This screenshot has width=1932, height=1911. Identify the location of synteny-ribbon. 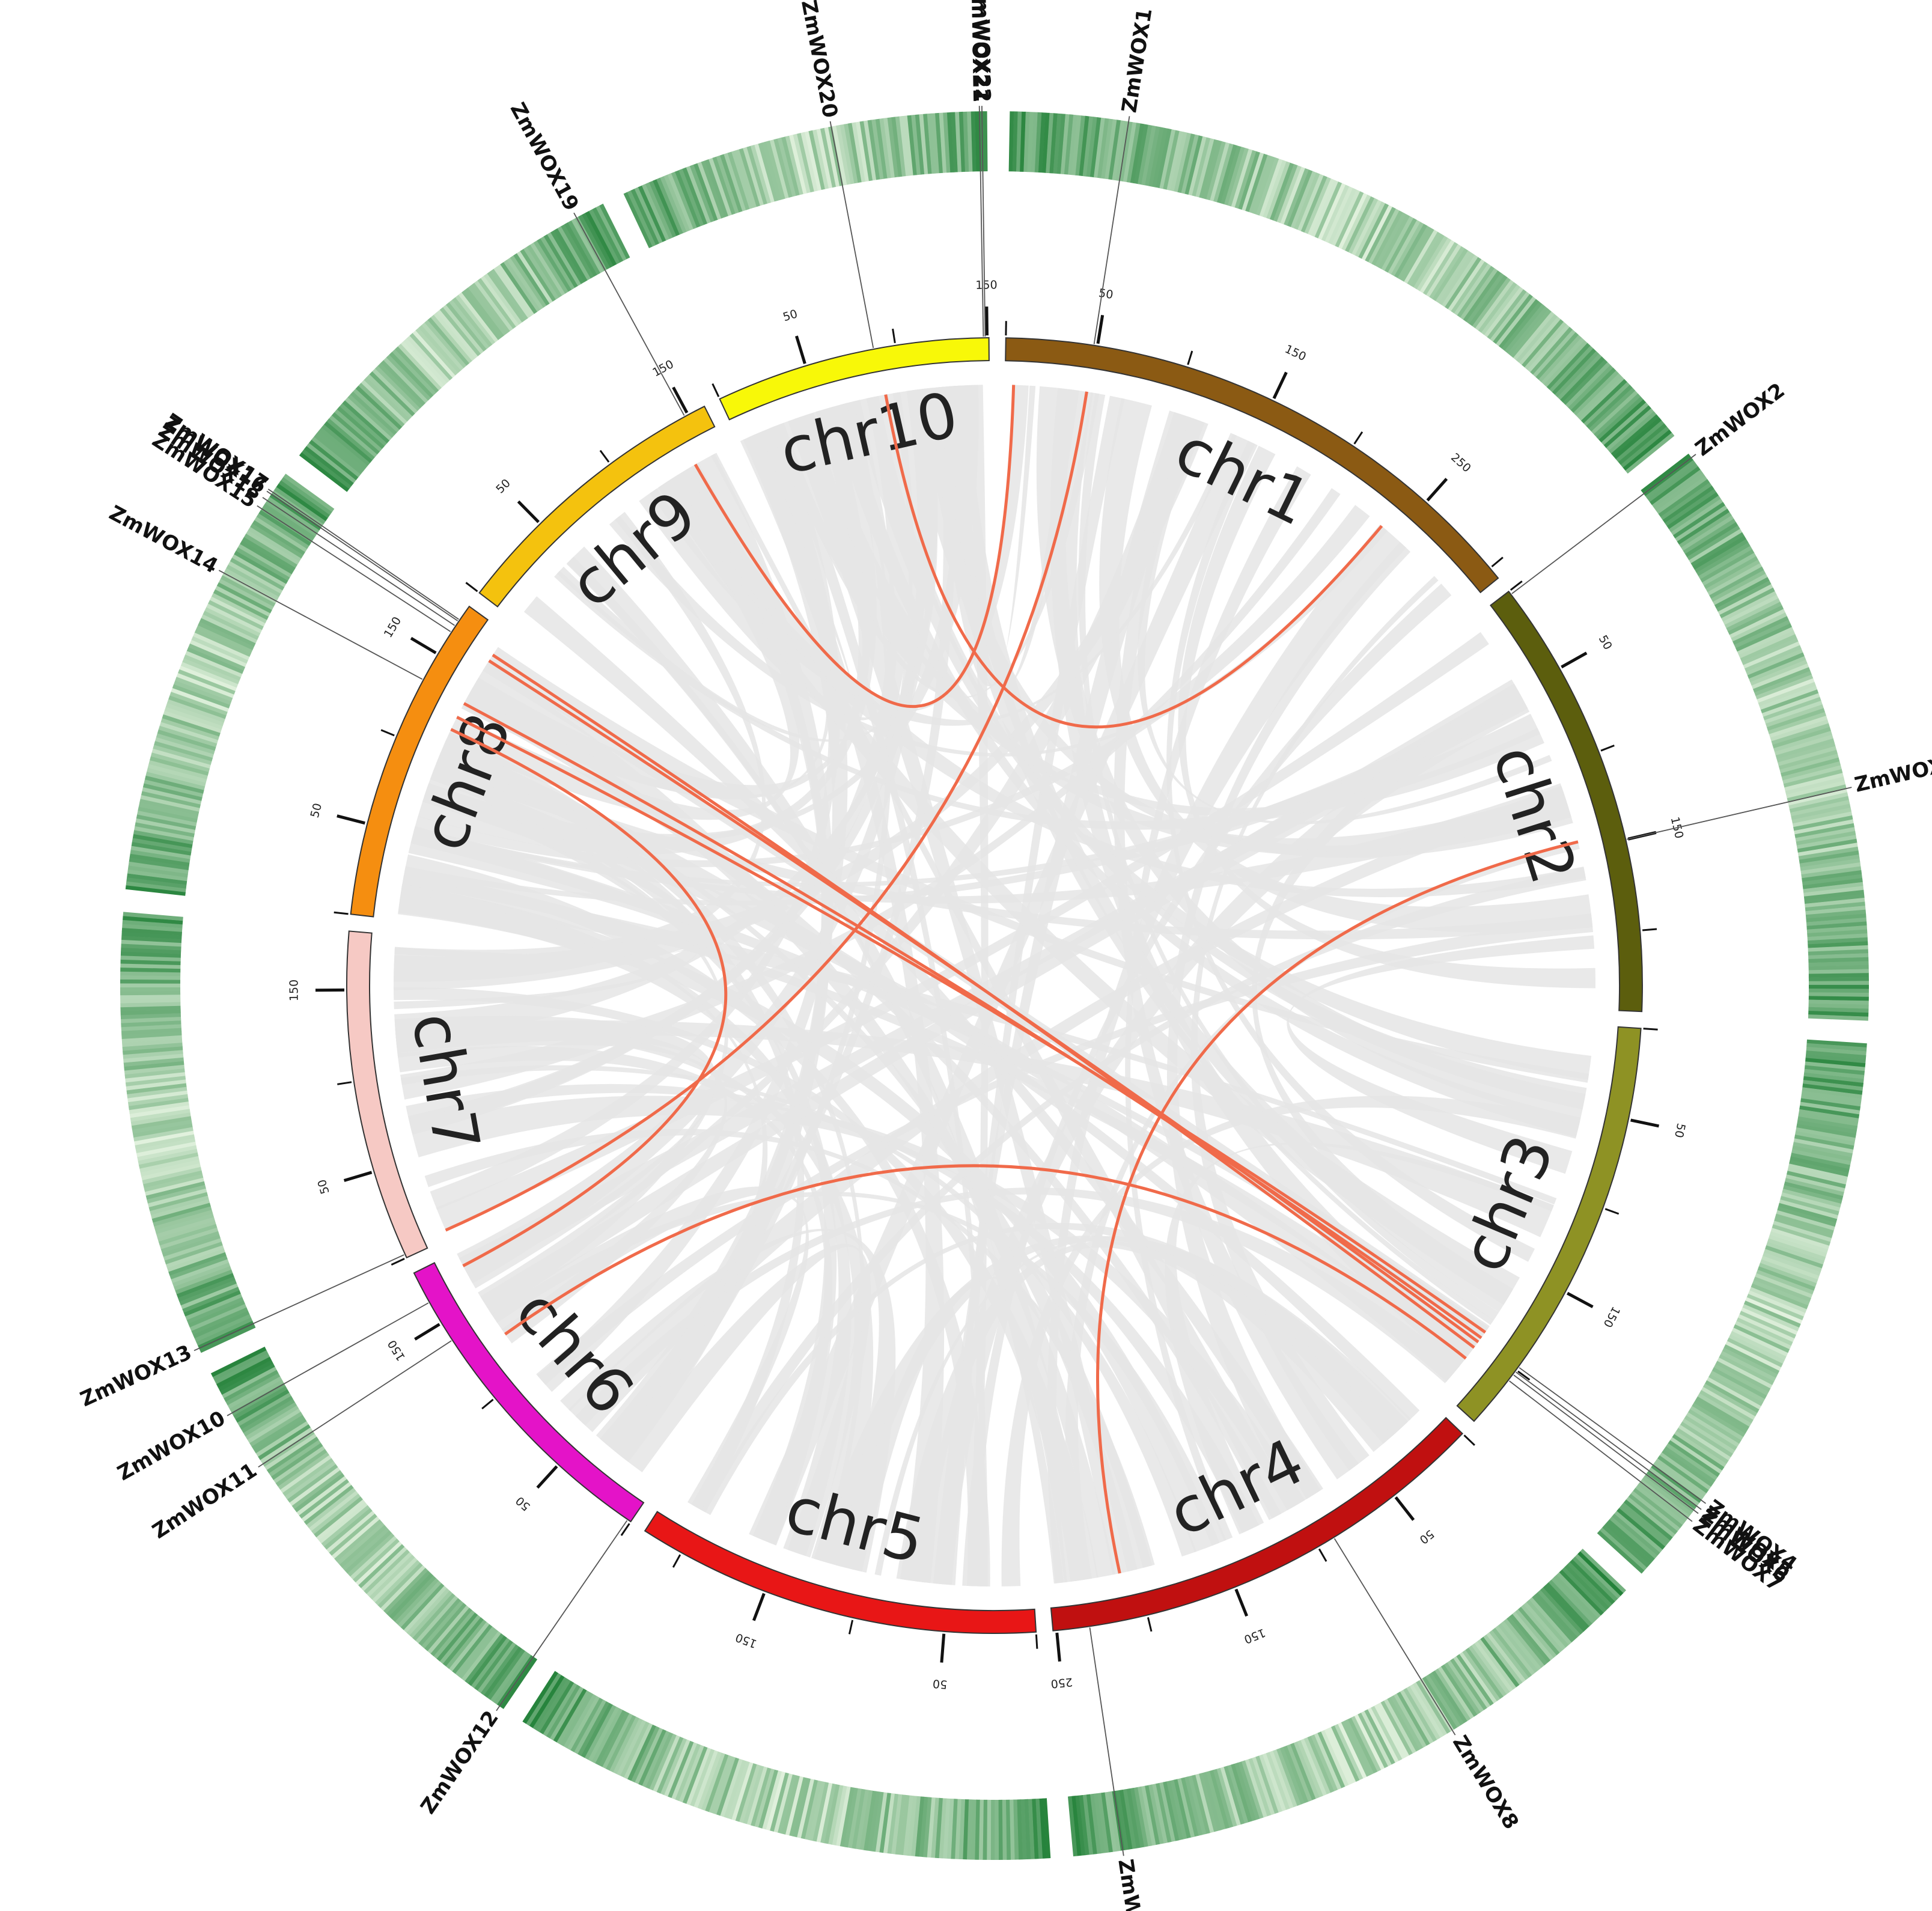
(1013, 848).